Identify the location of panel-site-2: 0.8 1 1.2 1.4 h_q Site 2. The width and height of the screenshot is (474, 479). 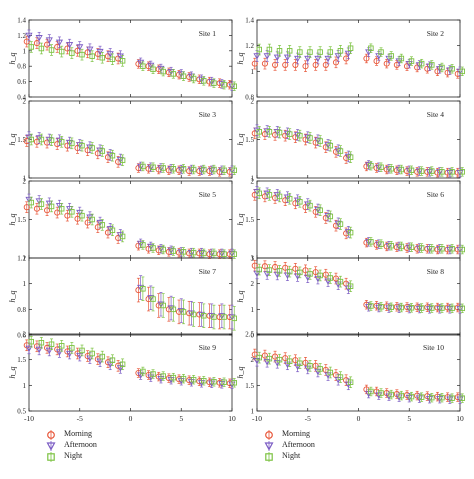
(350, 59).